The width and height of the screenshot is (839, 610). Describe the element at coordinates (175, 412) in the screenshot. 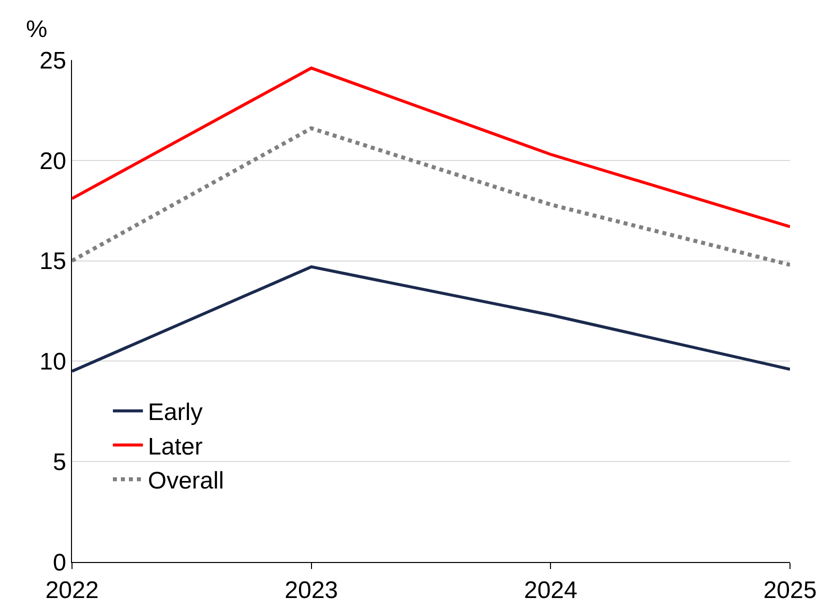

I see `legend-label: Early` at that location.